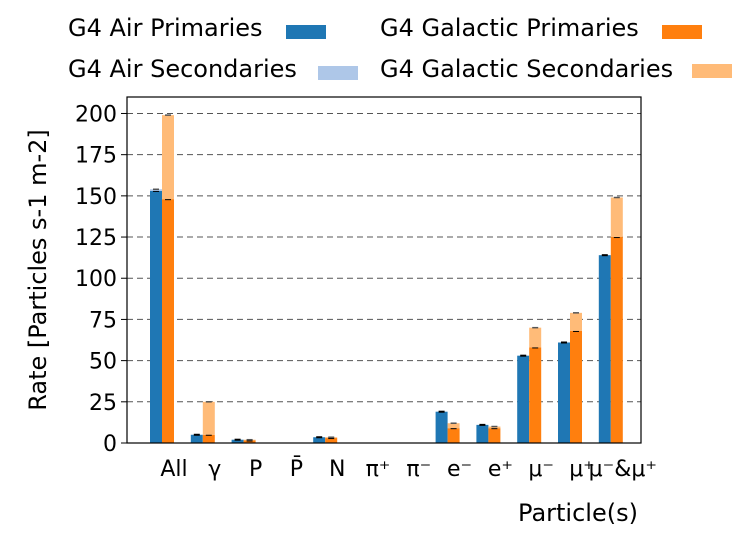 Image resolution: width=732 pixels, height=550 pixels. Describe the element at coordinates (623, 469) in the screenshot. I see `x-tick-label: μ⁻&μ⁺` at that location.